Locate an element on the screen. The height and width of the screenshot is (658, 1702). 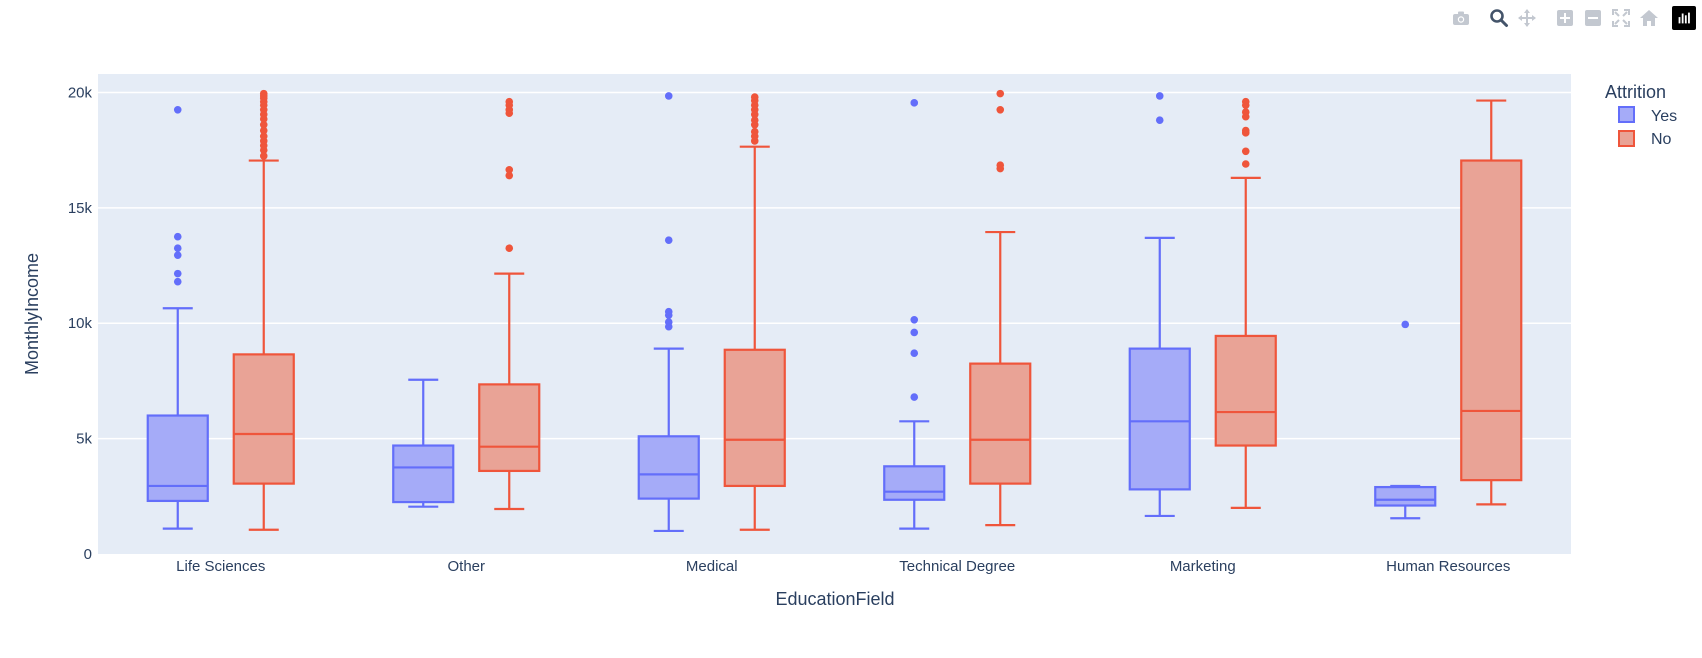
camera-icon is located at coordinates (1461, 18).